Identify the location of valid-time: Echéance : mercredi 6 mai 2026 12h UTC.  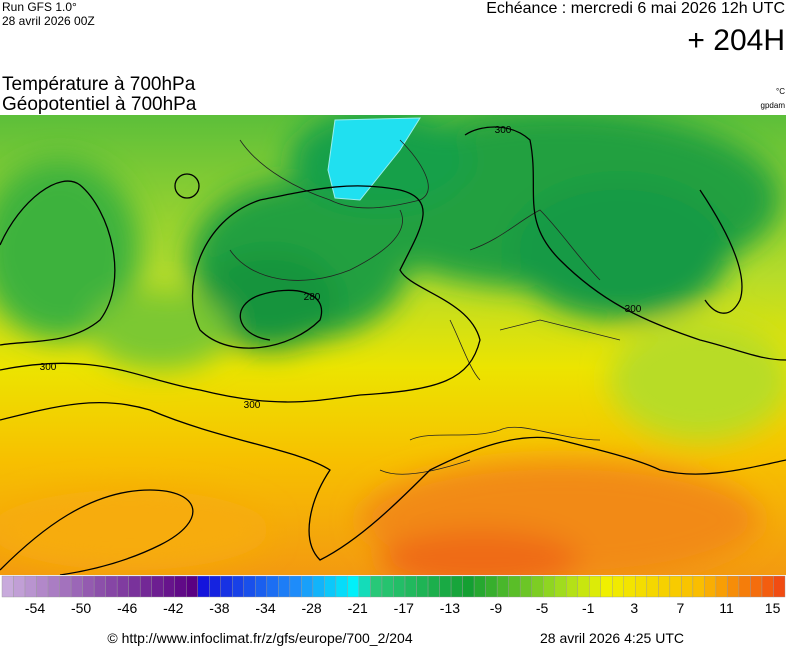
(635, 8).